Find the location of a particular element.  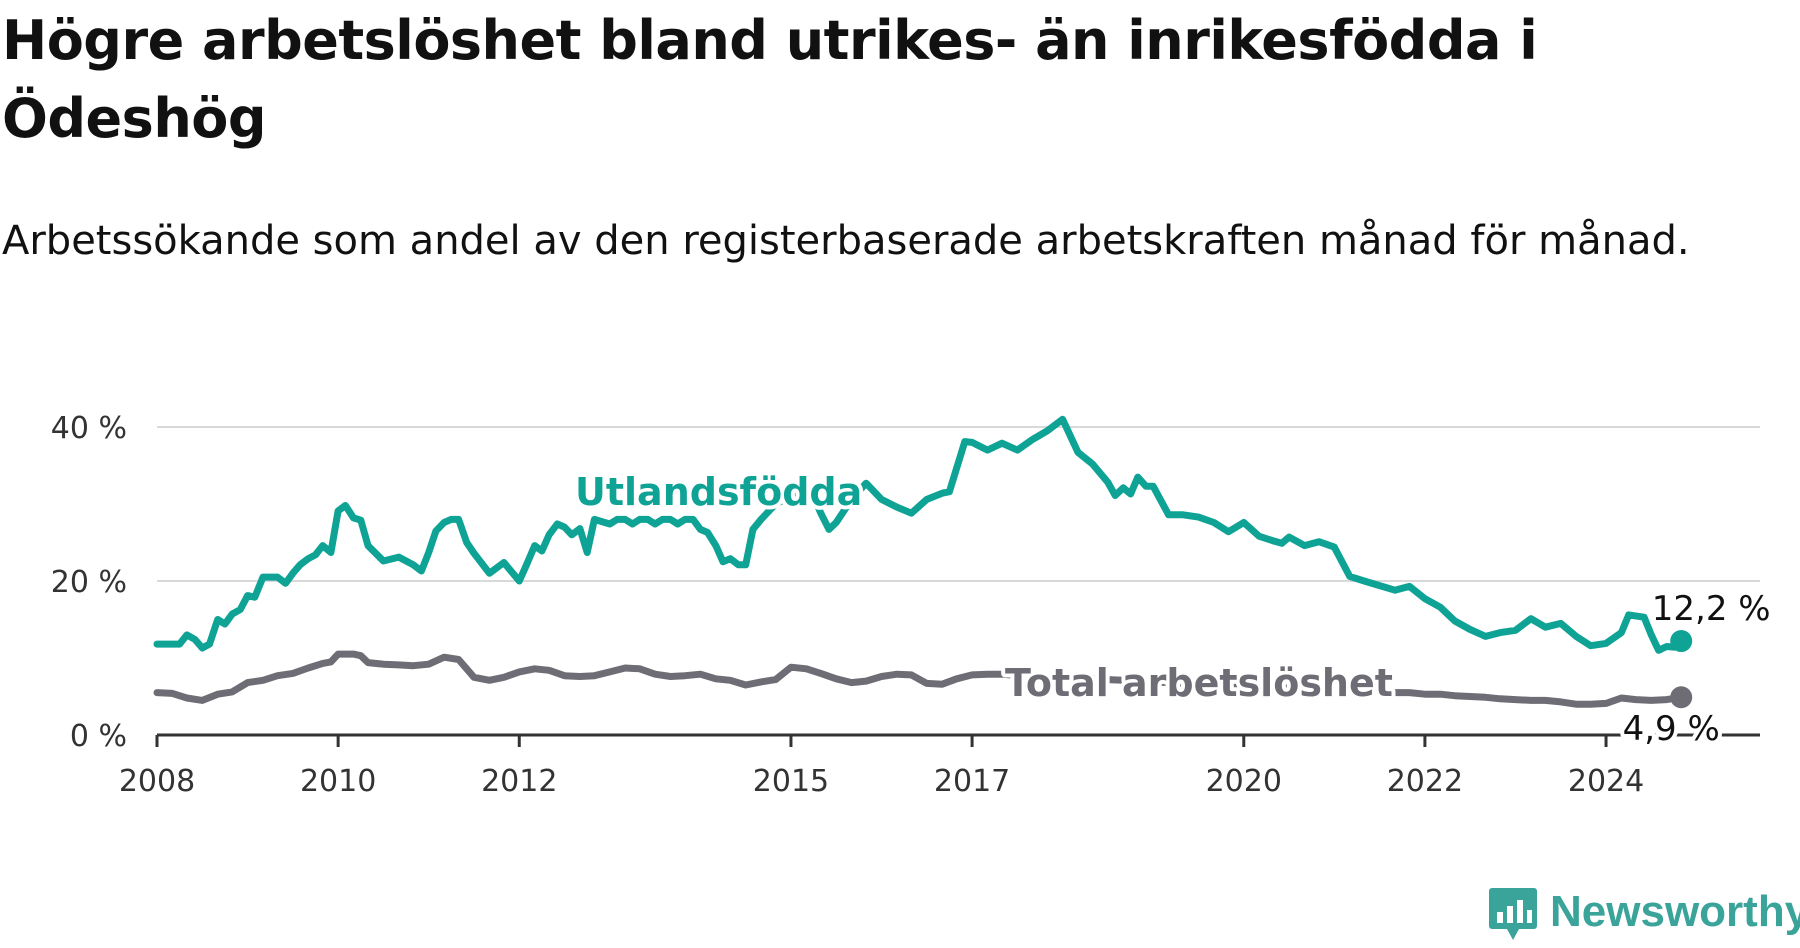

brand-name: Newsworthy is located at coordinates (1675, 911).